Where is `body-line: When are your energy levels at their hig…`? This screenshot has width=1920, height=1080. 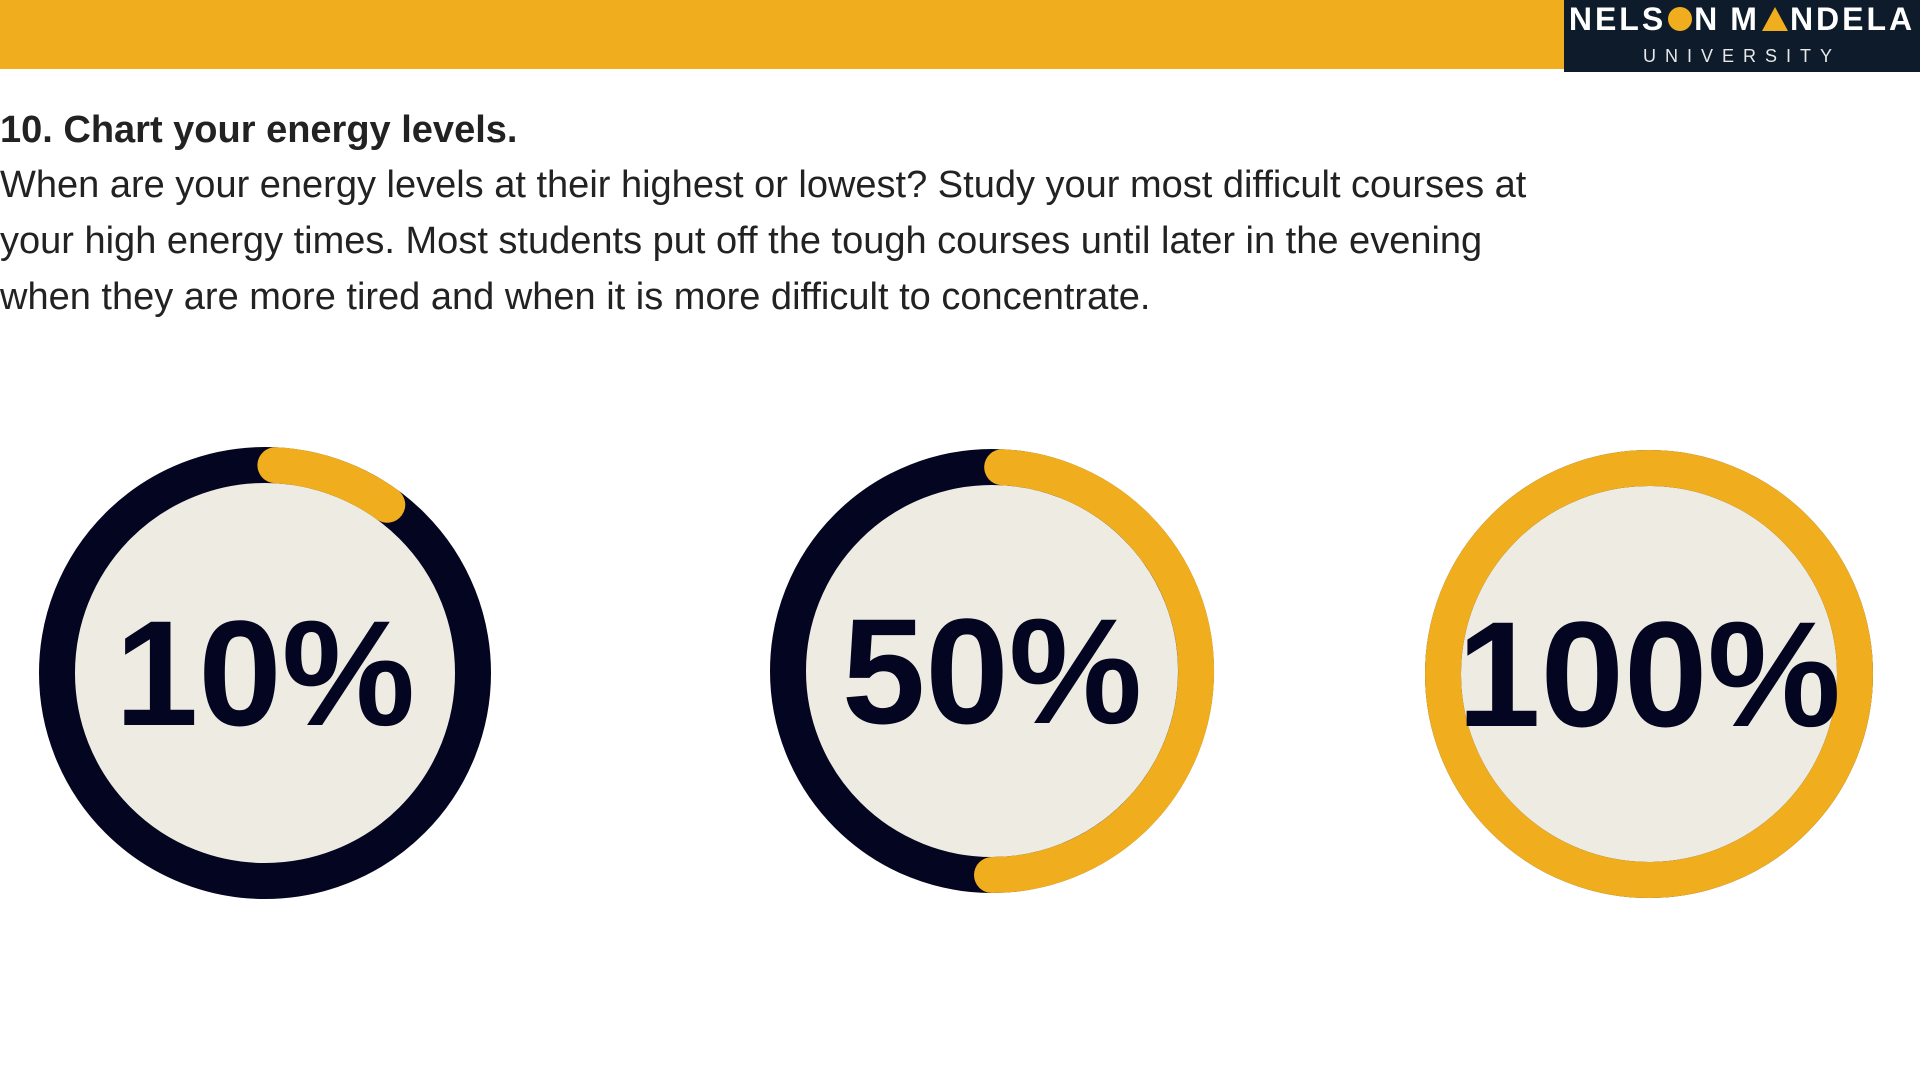
body-line: When are your energy levels at their hig… is located at coordinates (763, 185).